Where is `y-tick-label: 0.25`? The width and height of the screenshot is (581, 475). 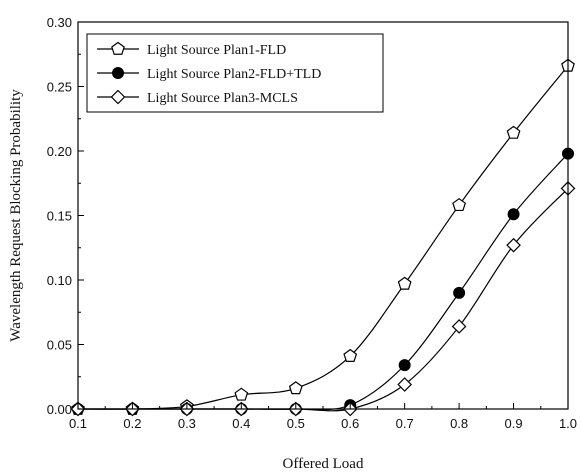 y-tick-label: 0.25 is located at coordinates (59, 87).